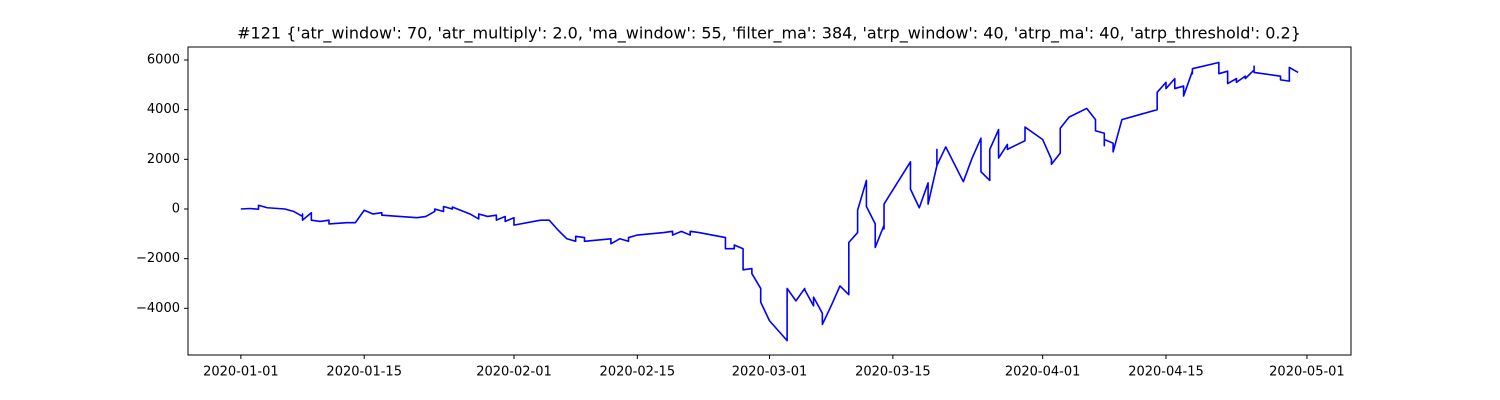  What do you see at coordinates (364, 372) in the screenshot?
I see `x-tick-label: 2020-01-15` at bounding box center [364, 372].